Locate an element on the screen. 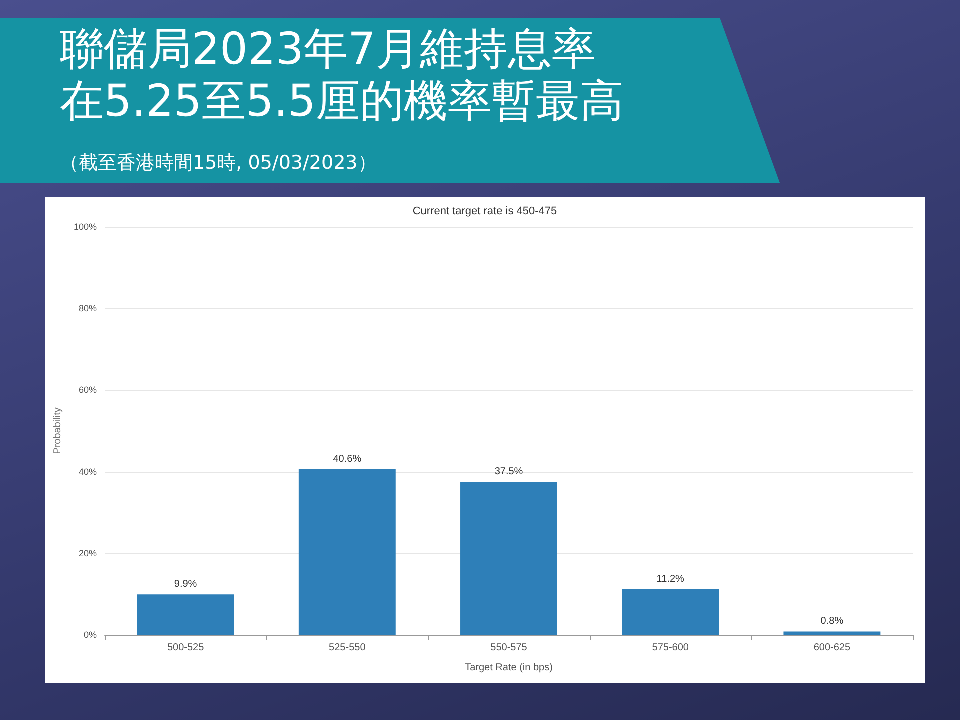 This screenshot has width=960, height=720. data-label: 0.8% is located at coordinates (832, 622).